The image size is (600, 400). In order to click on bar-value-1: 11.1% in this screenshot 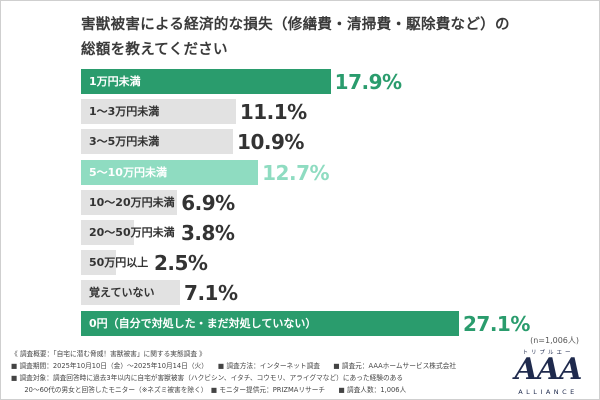, I will do `click(273, 112)`.